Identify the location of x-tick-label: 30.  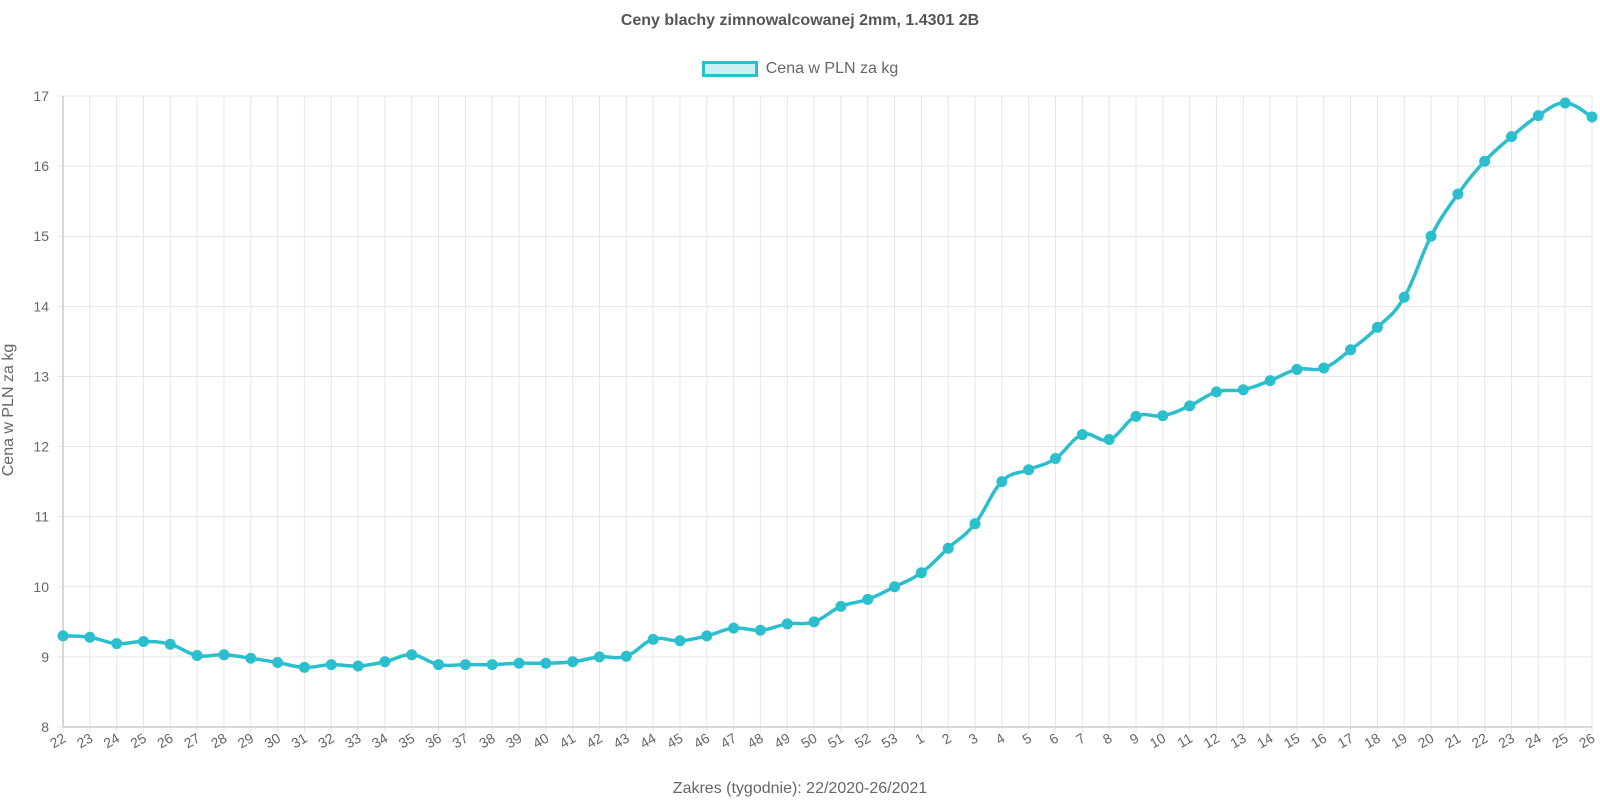
(273, 741).